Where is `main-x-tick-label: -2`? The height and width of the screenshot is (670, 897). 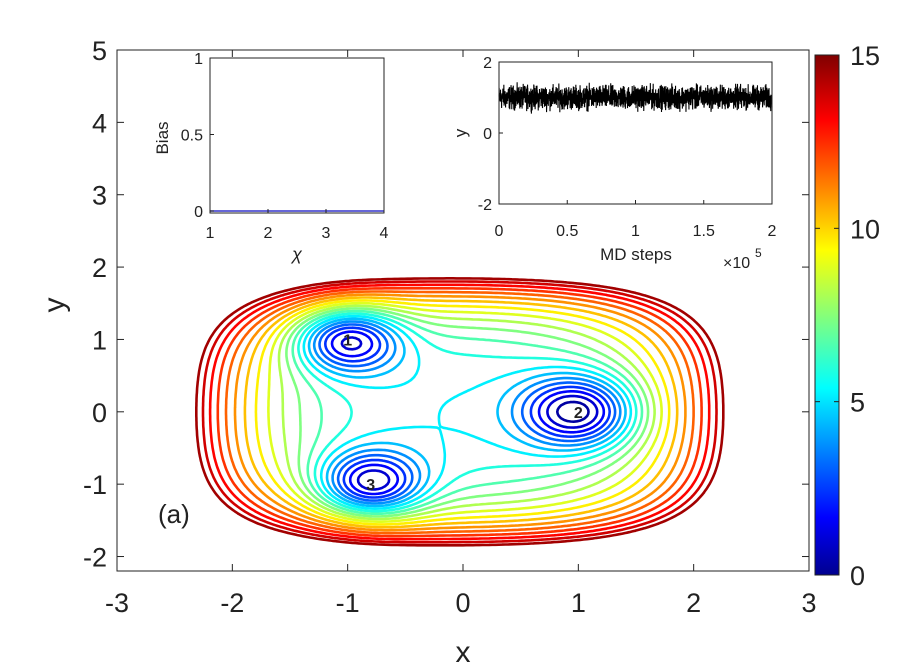
main-x-tick-label: -2 is located at coordinates (232, 603).